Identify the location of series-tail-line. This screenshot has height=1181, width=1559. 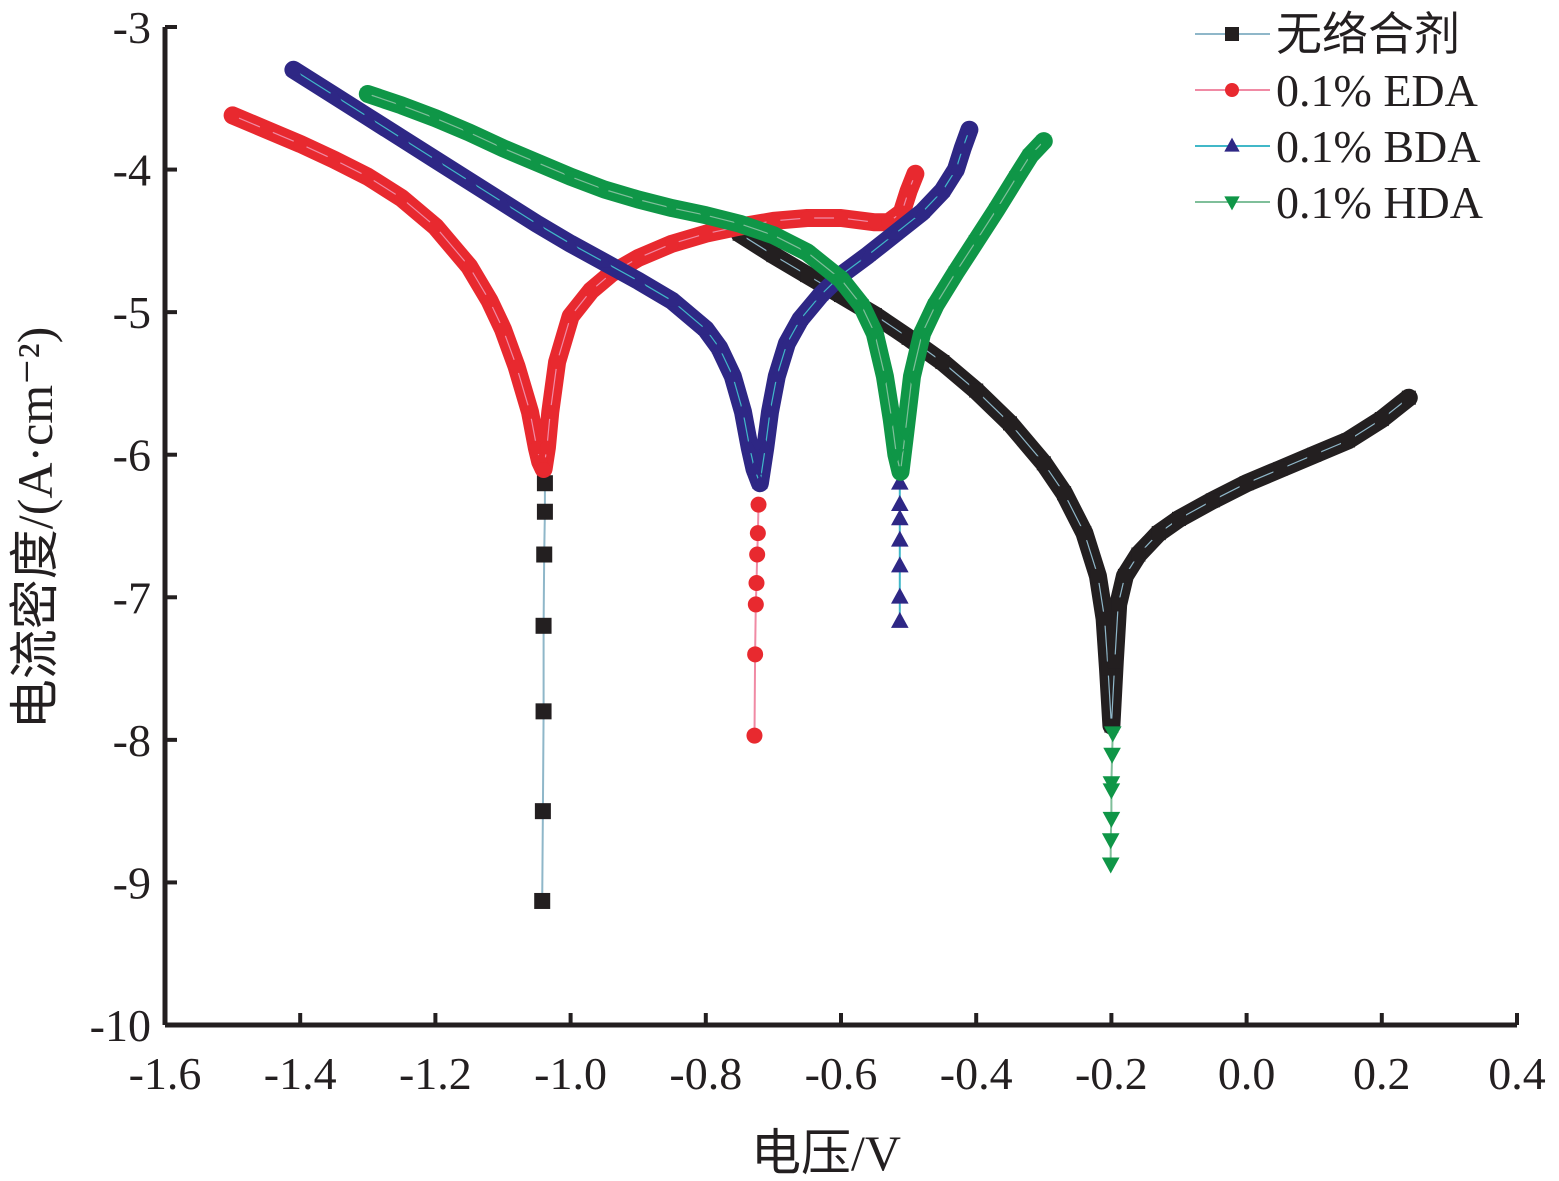
(543, 692).